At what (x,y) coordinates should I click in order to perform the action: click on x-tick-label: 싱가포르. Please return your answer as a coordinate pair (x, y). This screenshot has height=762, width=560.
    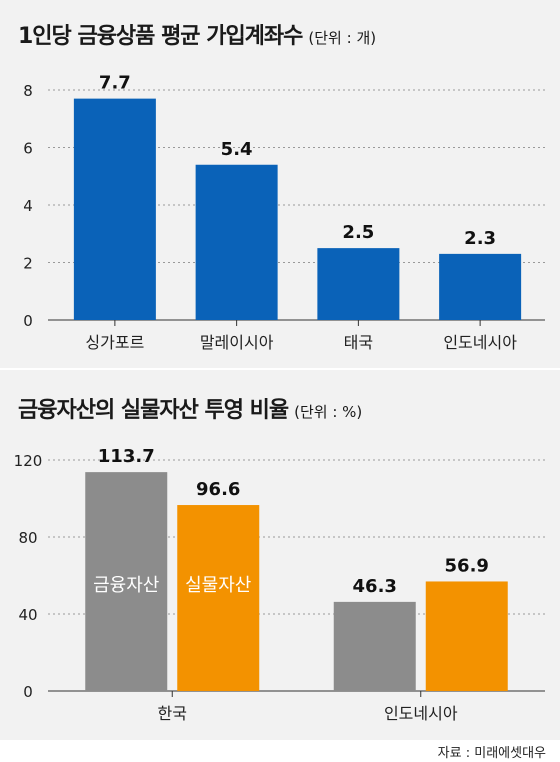
    Looking at the image, I should click on (114, 342).